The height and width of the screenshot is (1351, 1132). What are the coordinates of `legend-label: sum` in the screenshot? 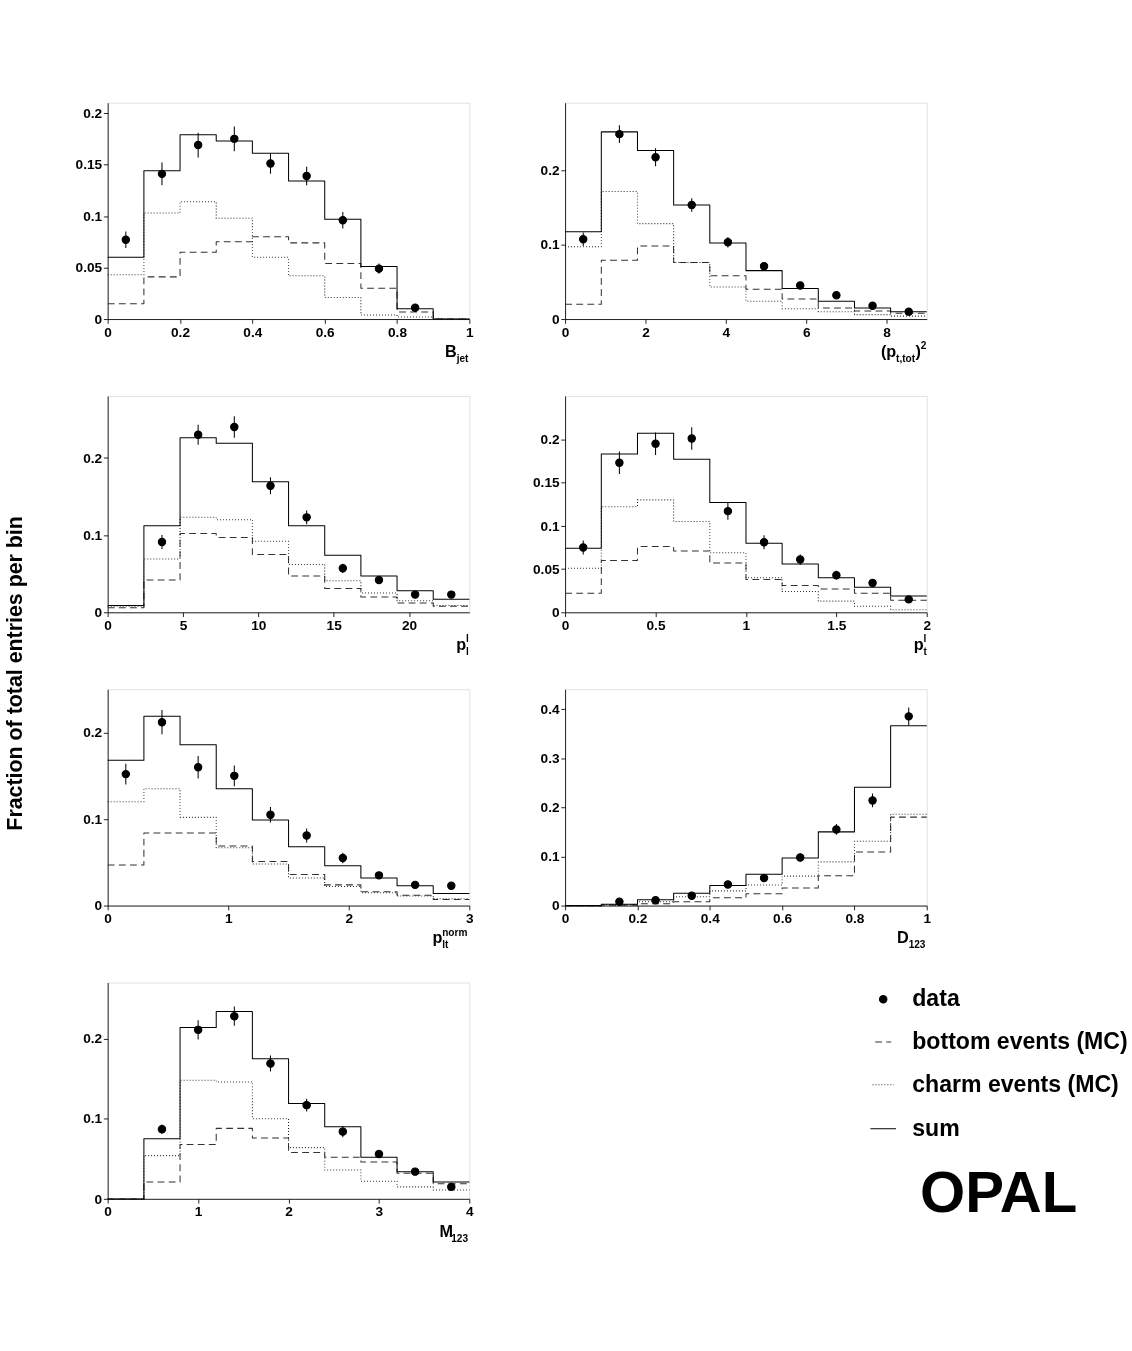 It's located at (936, 1127).